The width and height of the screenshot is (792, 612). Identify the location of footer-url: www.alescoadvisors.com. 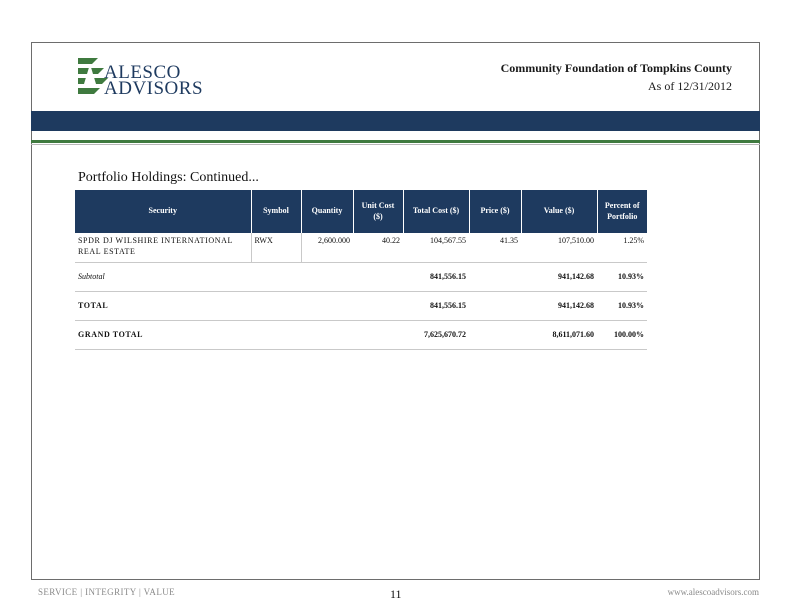
(713, 592).